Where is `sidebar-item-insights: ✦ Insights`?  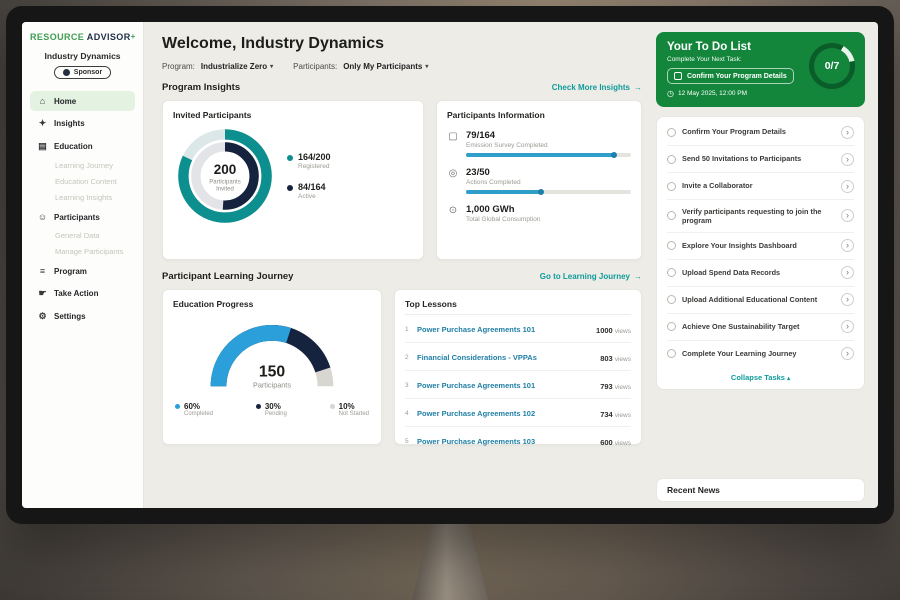
sidebar-item-insights: ✦ Insights is located at coordinates (61, 123).